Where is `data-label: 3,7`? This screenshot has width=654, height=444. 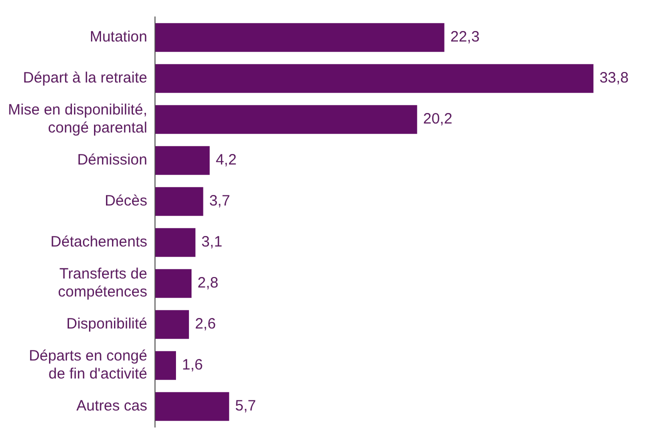
data-label: 3,7 is located at coordinates (219, 201).